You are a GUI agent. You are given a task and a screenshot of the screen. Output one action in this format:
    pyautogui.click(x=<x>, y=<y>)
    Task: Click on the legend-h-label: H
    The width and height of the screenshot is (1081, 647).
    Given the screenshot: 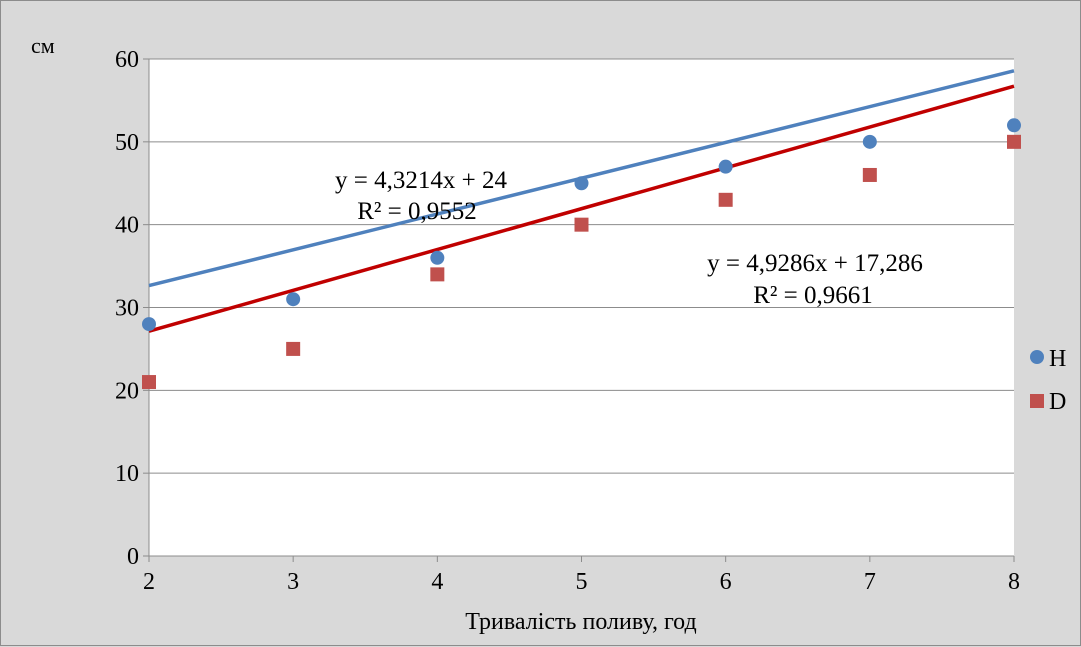 What is the action you would take?
    pyautogui.click(x=1057, y=359)
    